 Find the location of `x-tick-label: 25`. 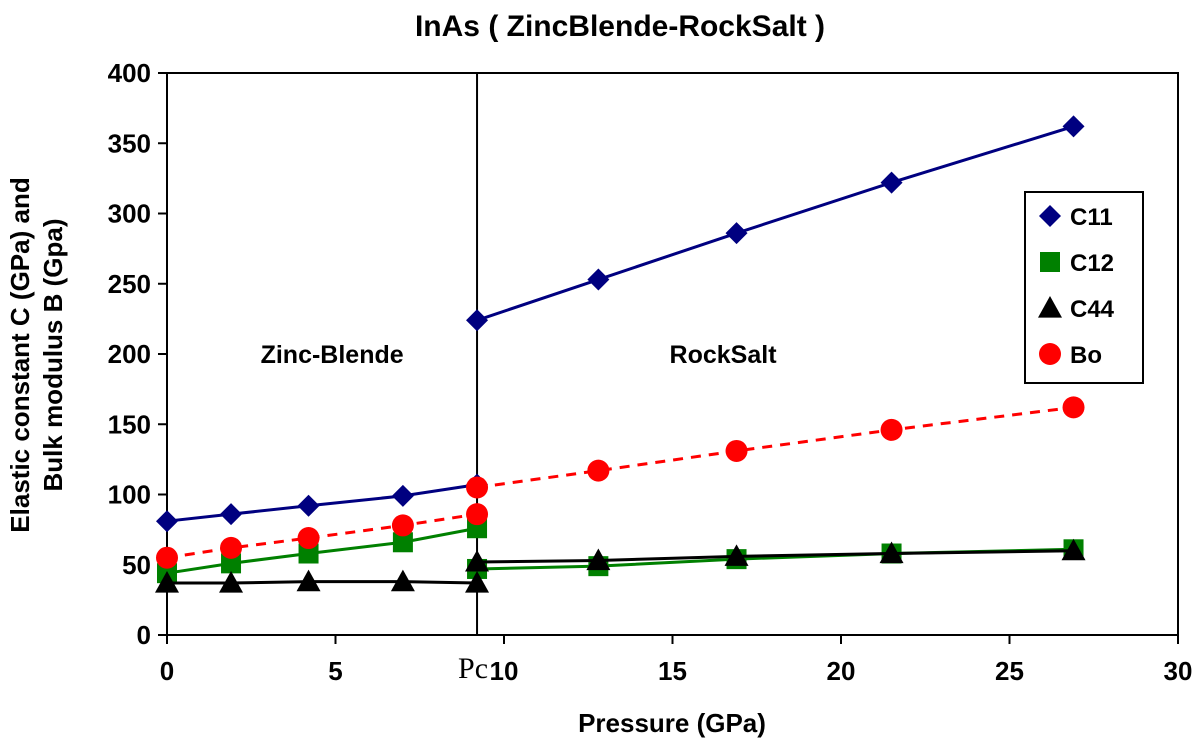

x-tick-label: 25 is located at coordinates (1009, 671).